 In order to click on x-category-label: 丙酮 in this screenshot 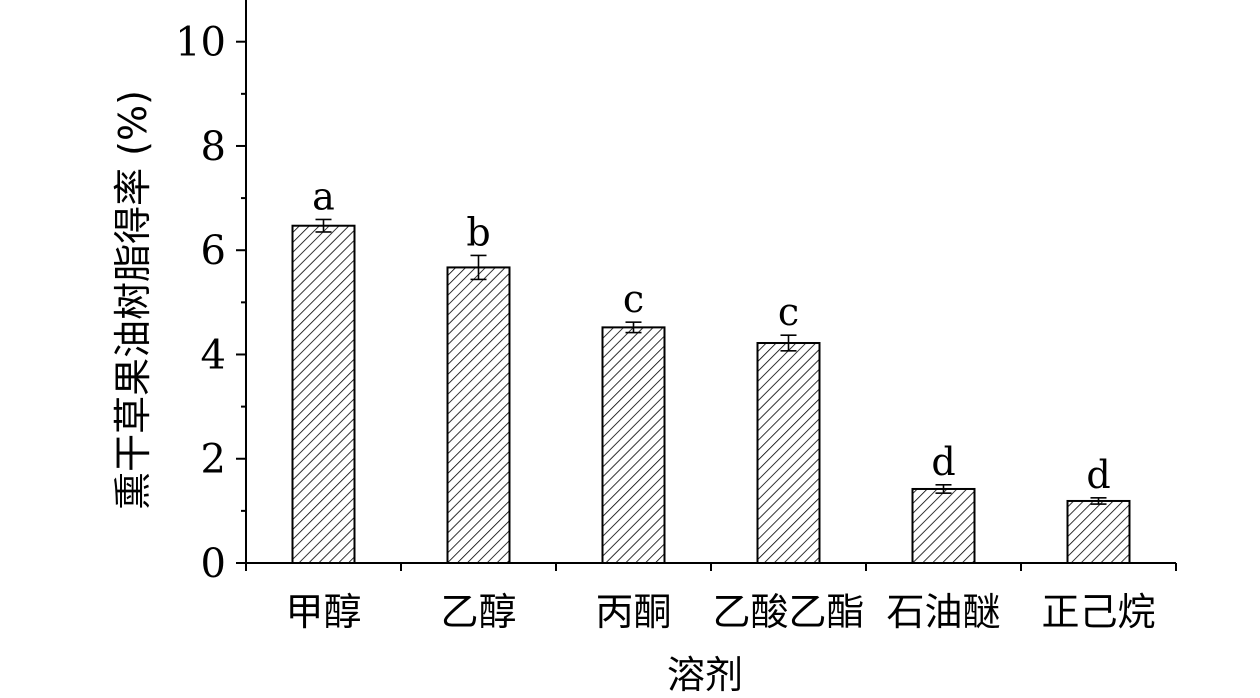, I will do `click(633, 612)`.